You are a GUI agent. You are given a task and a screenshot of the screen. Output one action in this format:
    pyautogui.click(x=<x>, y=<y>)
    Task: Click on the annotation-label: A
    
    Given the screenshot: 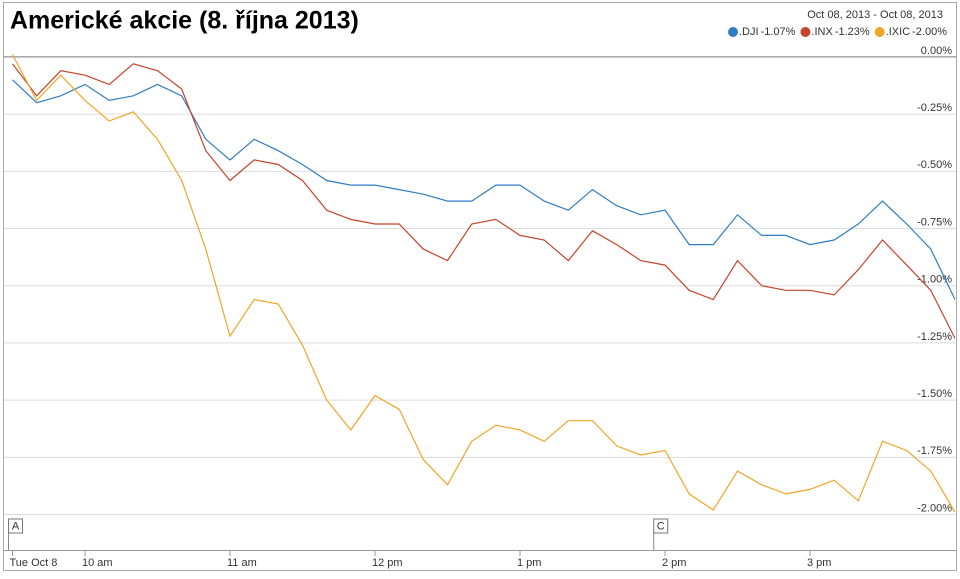 What is the action you would take?
    pyautogui.click(x=16, y=526)
    